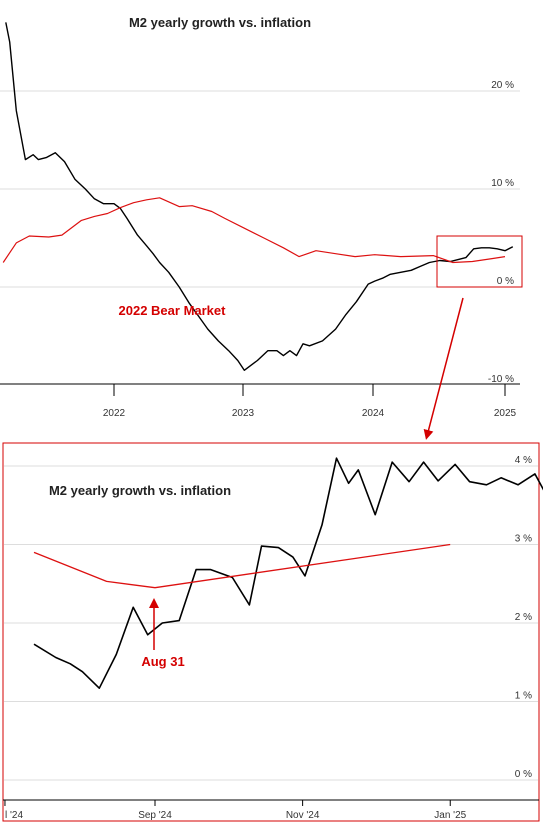  I want to click on bottom-x-tick-nov-24: Nov '24, so click(303, 815).